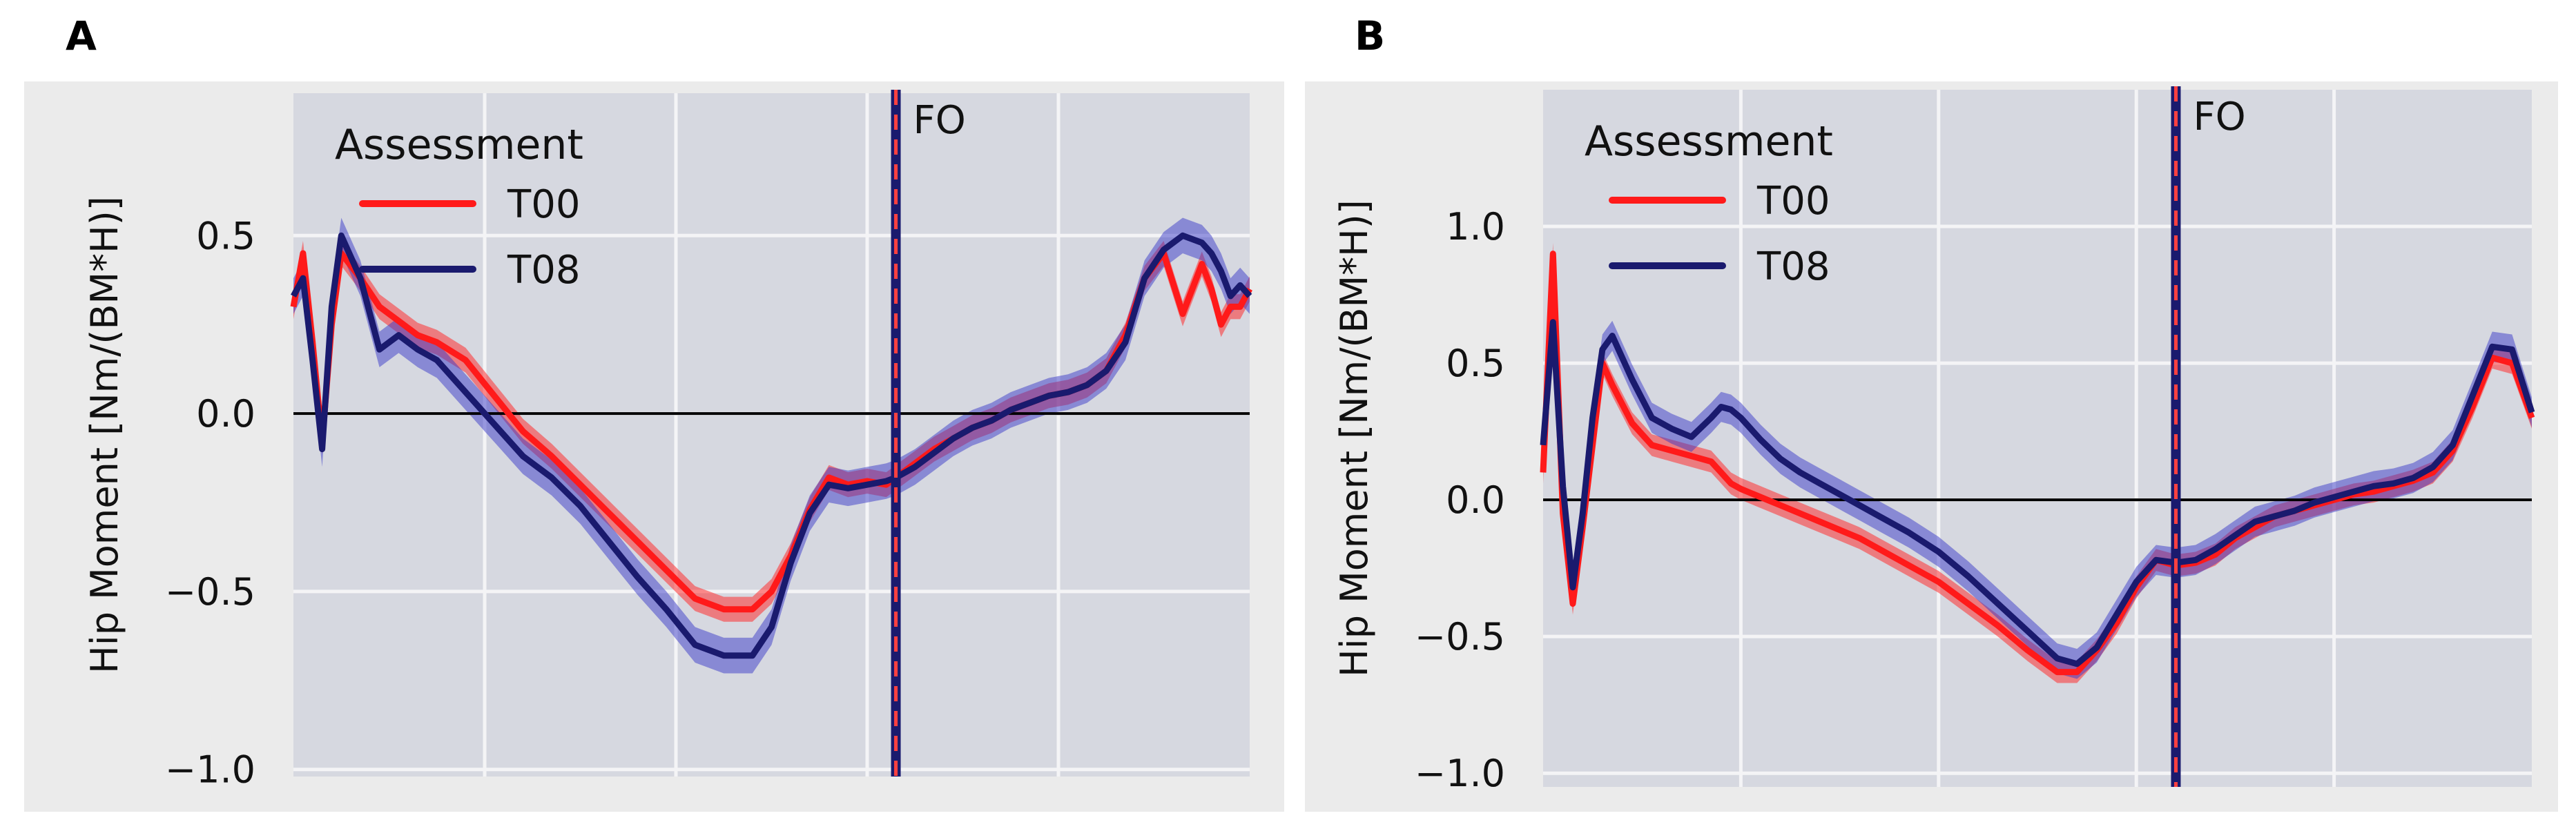  Describe the element at coordinates (81, 35) in the screenshot. I see `panel-a-letter: A` at that location.